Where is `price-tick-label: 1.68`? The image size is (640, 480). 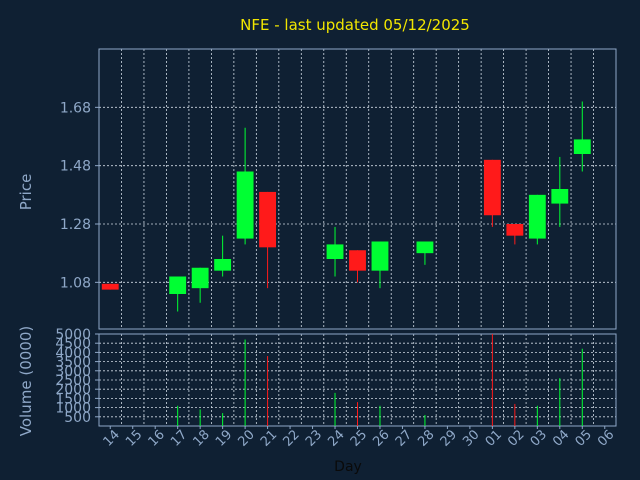 price-tick-label: 1.68 is located at coordinates (75, 108).